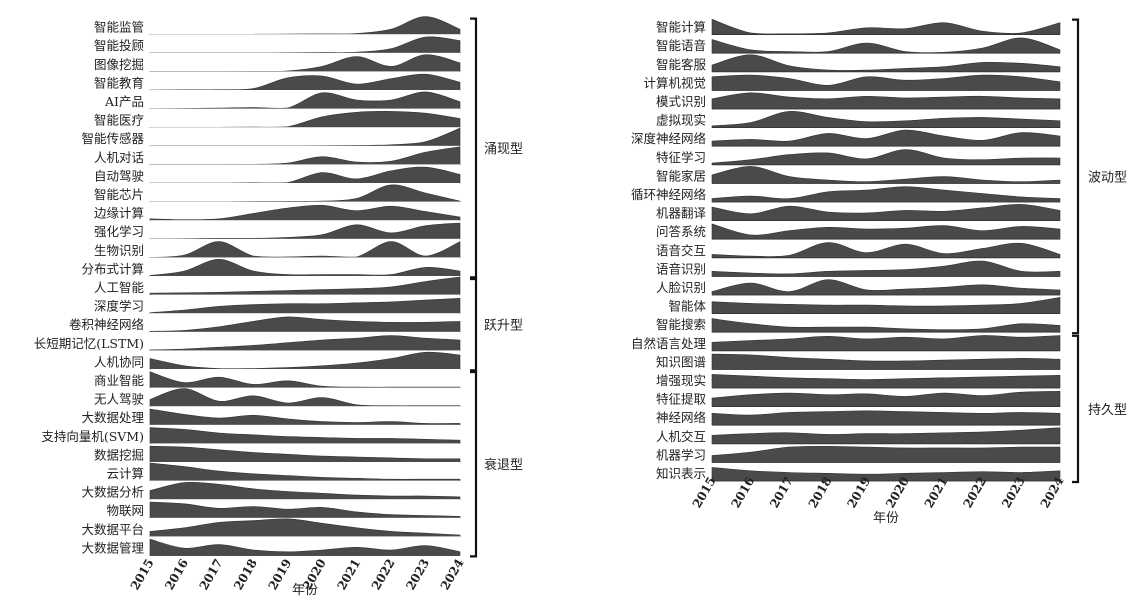 This screenshot has height=604, width=1135. What do you see at coordinates (417, 575) in the screenshot?
I see `x-tick-label: 2023` at bounding box center [417, 575].